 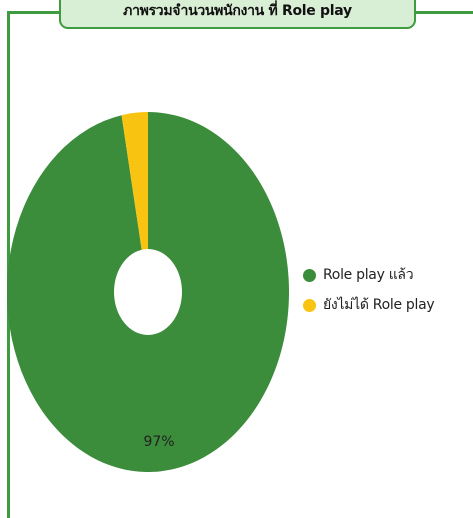 What do you see at coordinates (237, 11) in the screenshot?
I see `chart-title: ภาพรวมจำนวนพนักงาน ที่ Role play` at bounding box center [237, 11].